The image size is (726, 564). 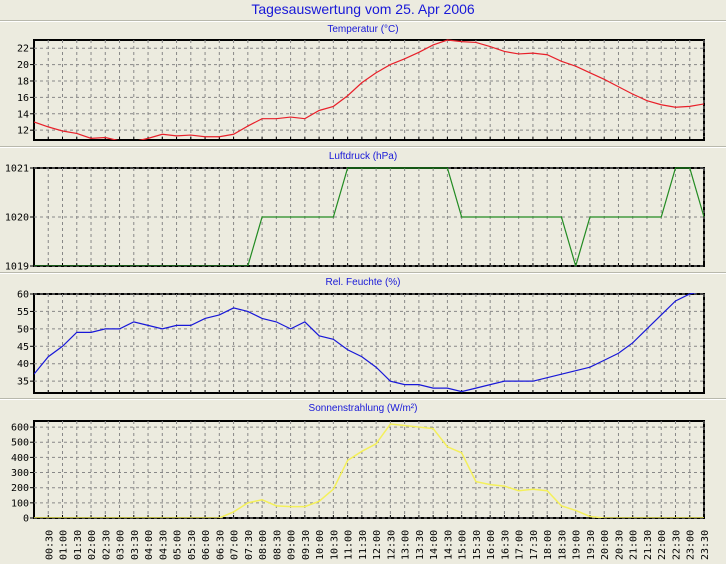 I want to click on x-tick-label: 23:30, so click(x=705, y=545).